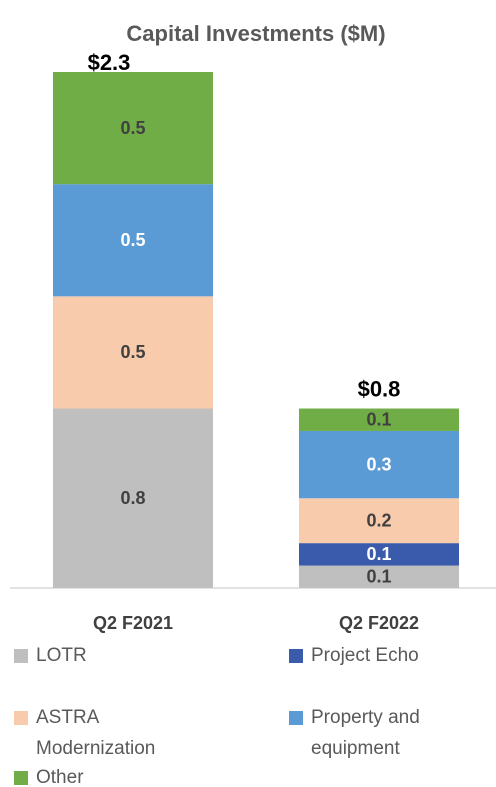  I want to click on legend-item: LOTR, so click(99, 655).